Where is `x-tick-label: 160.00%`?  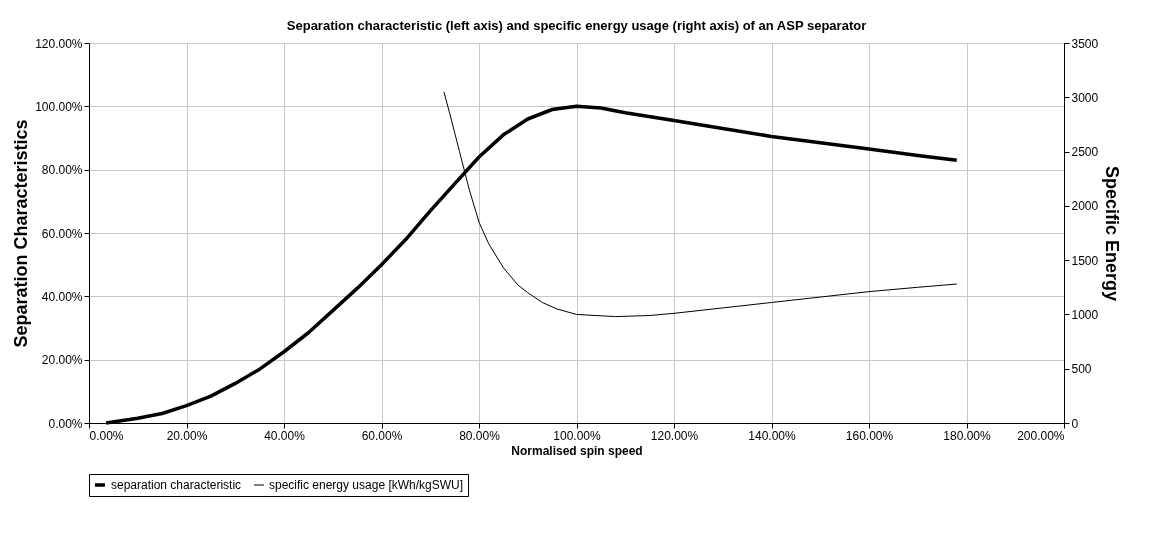
x-tick-label: 160.00% is located at coordinates (869, 435).